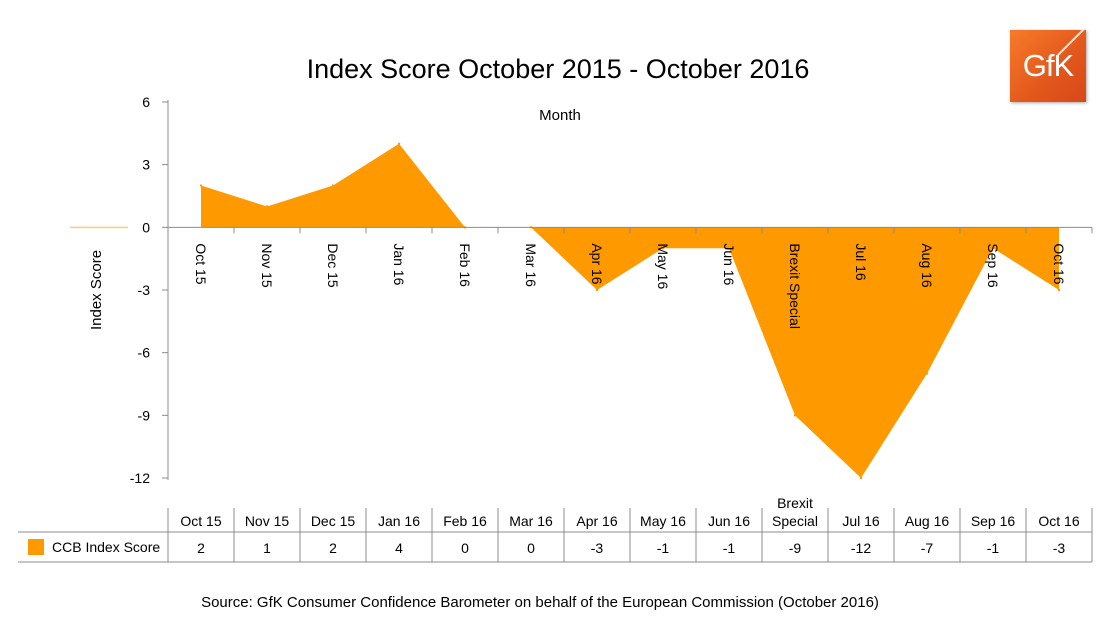  I want to click on table-header-label: Jun 16, so click(729, 521).